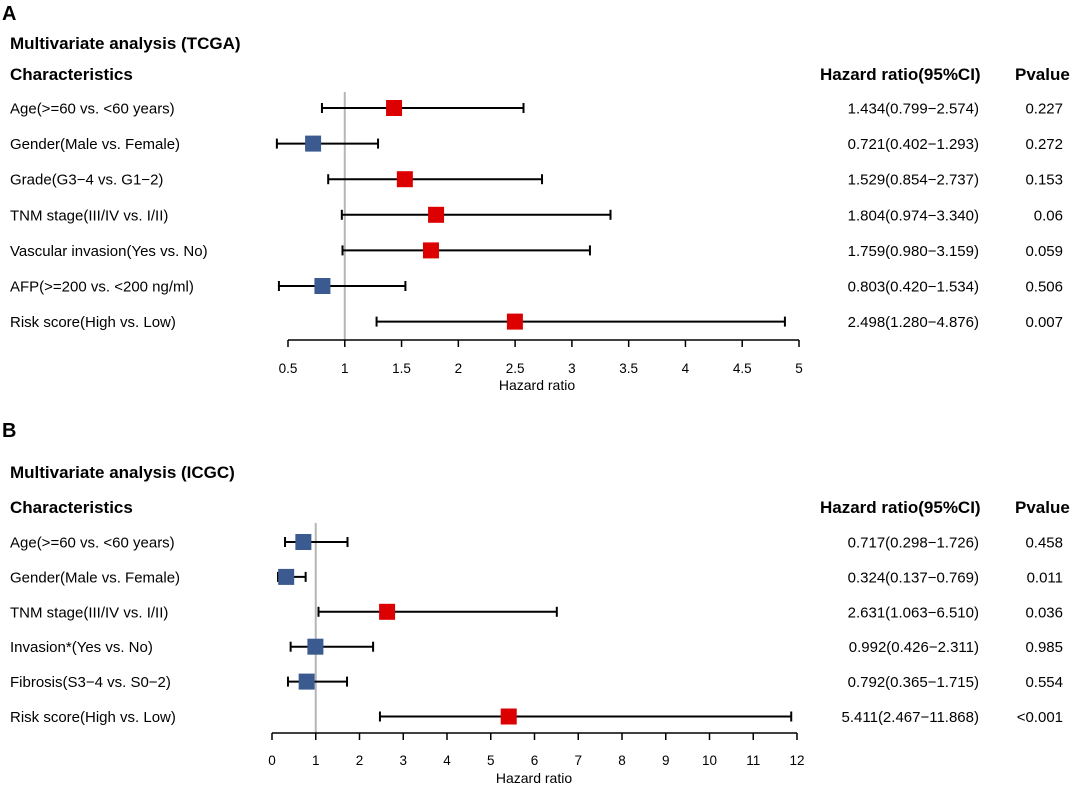  Describe the element at coordinates (1040, 717) in the screenshot. I see `panel-b-pvalue-text: <0.001` at that location.